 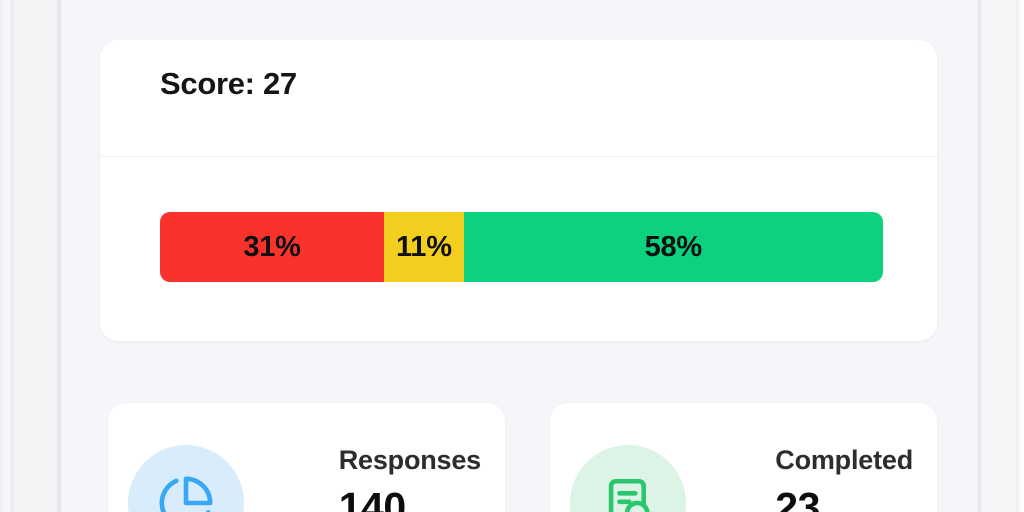 What do you see at coordinates (30, 256) in the screenshot?
I see `left-window-edge` at bounding box center [30, 256].